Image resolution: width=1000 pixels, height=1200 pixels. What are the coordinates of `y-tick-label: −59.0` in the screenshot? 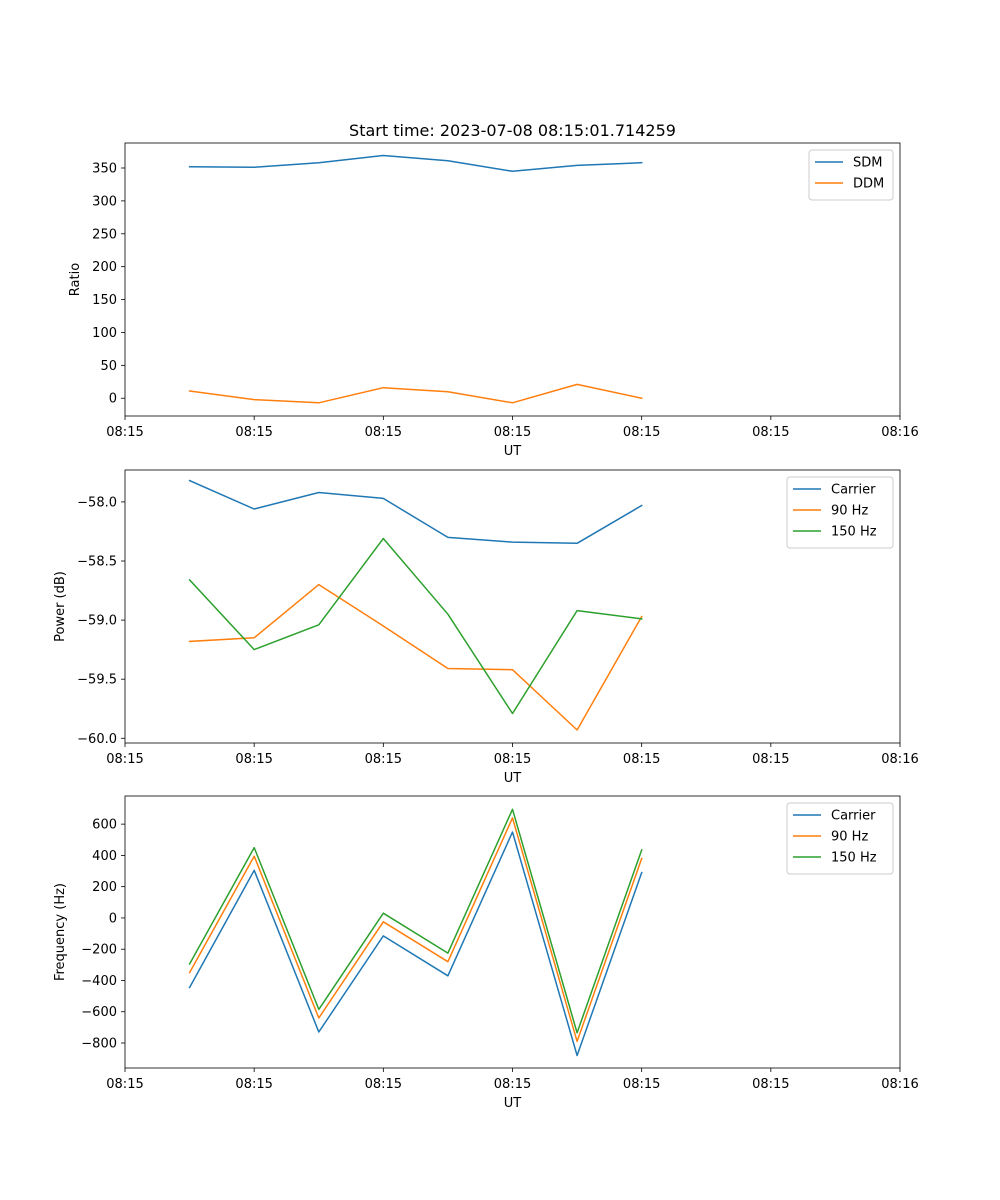 It's located at (97, 621).